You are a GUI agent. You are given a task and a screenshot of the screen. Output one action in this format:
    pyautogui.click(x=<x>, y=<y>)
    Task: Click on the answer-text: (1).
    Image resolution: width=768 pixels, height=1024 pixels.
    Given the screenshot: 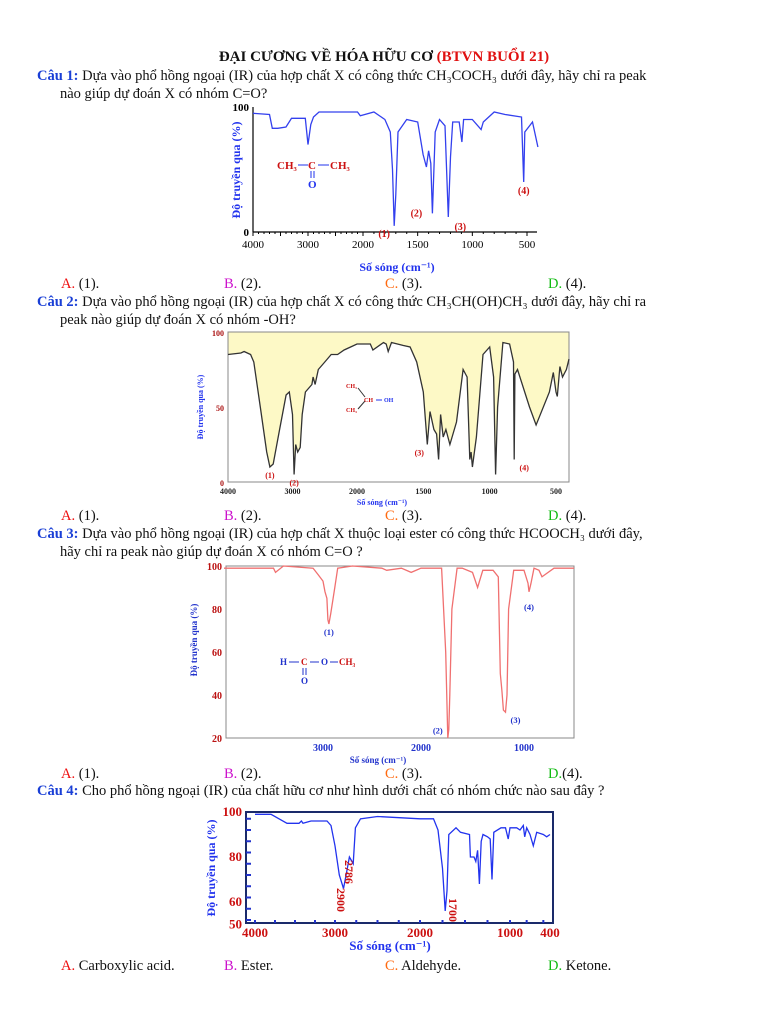 What is the action you would take?
    pyautogui.click(x=89, y=284)
    